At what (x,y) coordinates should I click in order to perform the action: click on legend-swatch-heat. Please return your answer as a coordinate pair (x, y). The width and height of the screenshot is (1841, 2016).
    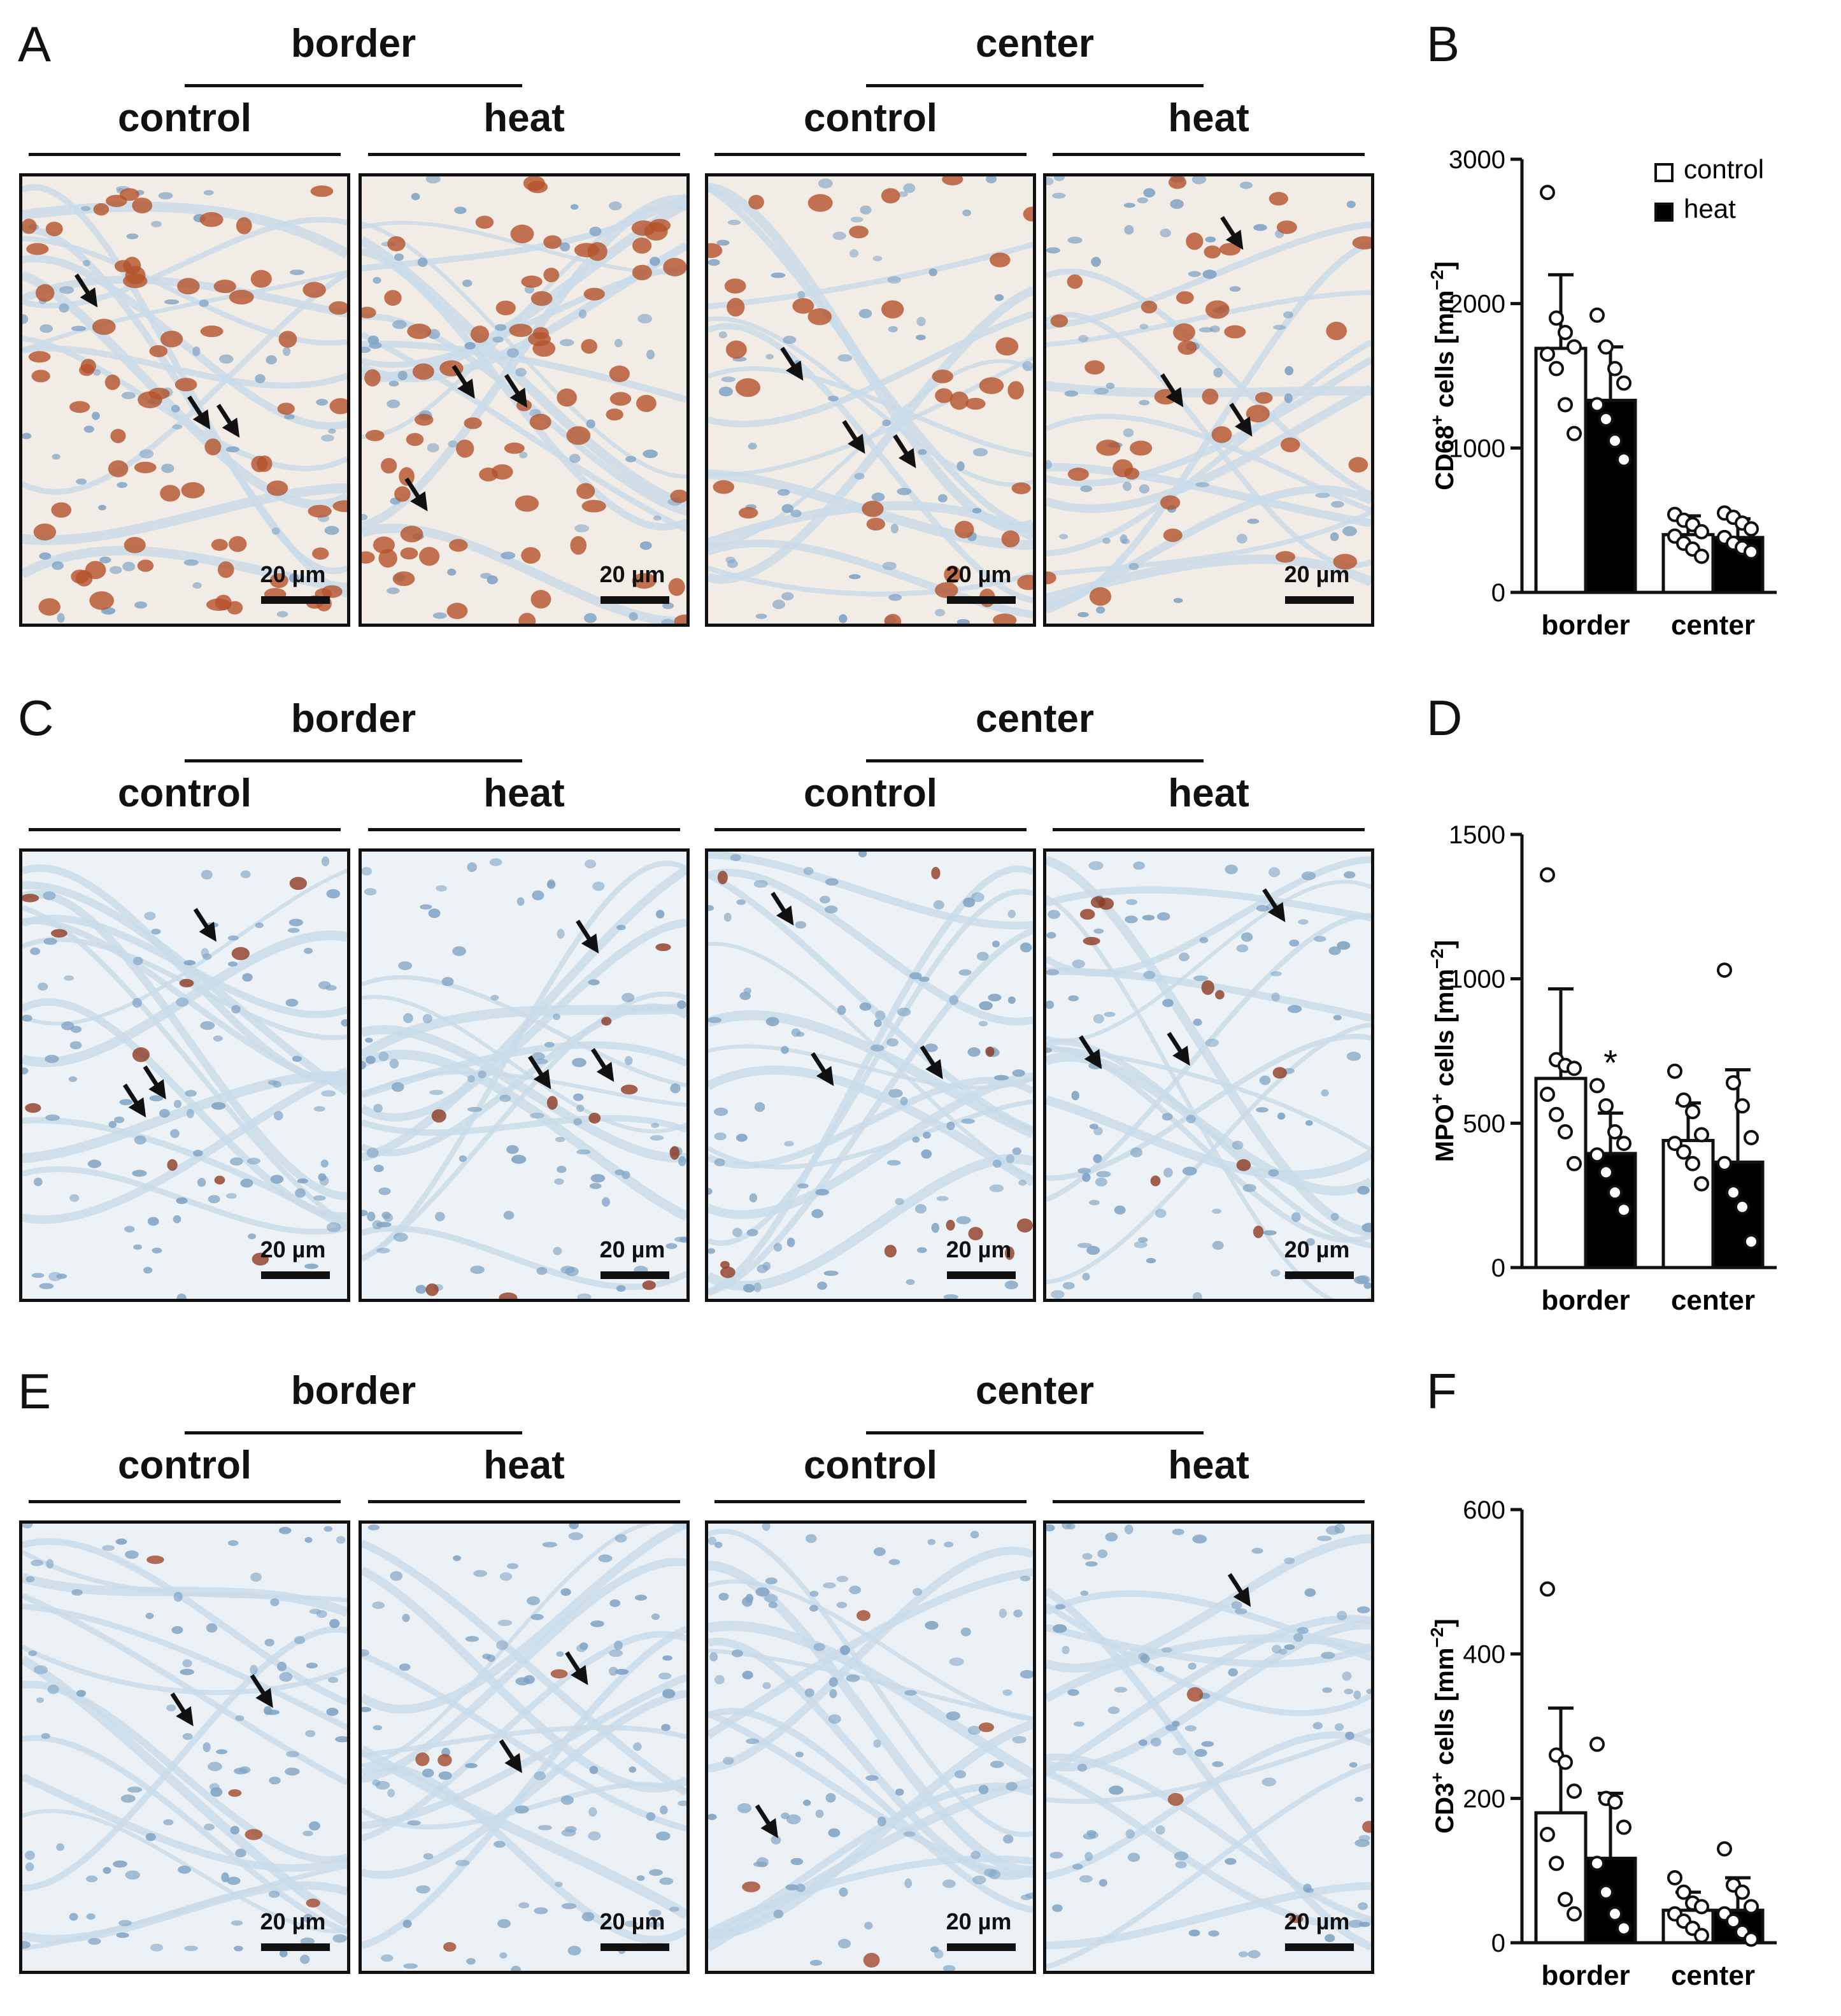
    Looking at the image, I should click on (1664, 213).